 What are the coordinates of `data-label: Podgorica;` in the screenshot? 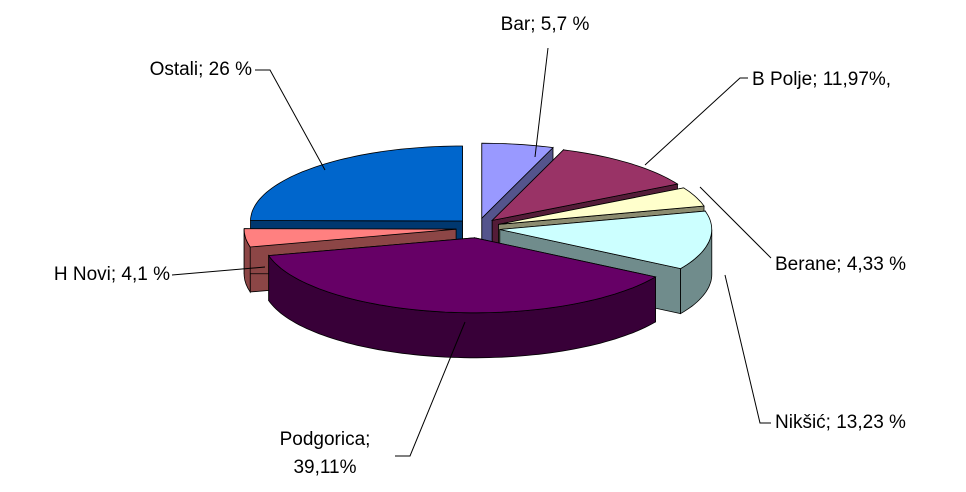 It's located at (325, 439).